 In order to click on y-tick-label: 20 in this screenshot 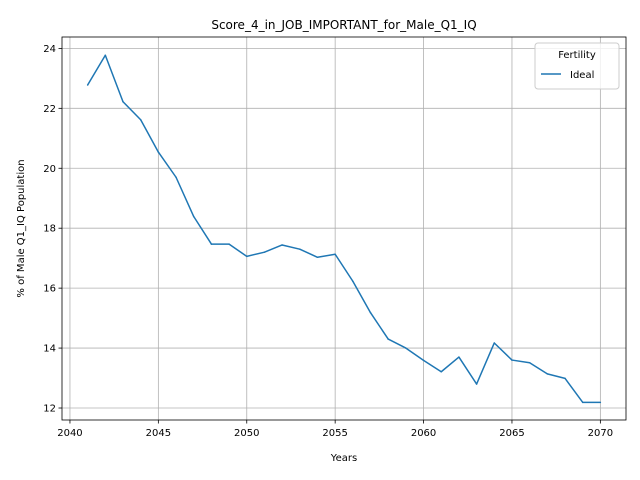, I will do `click(49, 169)`.